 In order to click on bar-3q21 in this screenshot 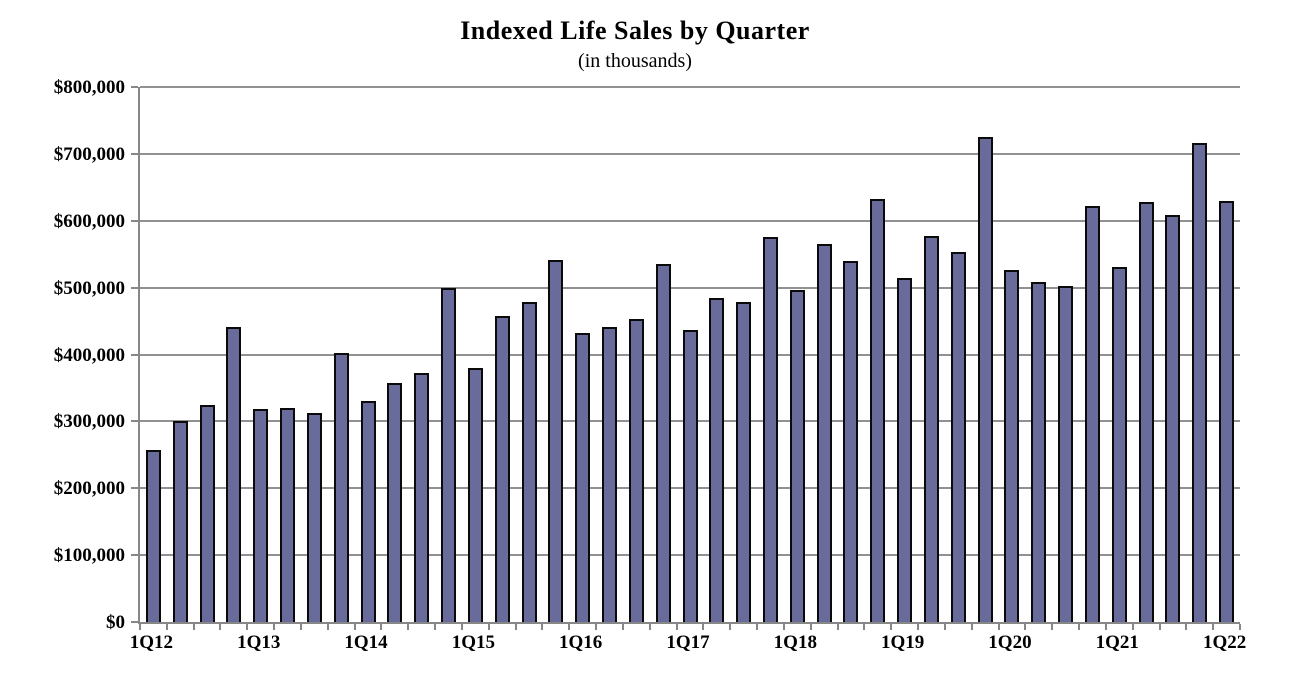, I will do `click(1173, 418)`.